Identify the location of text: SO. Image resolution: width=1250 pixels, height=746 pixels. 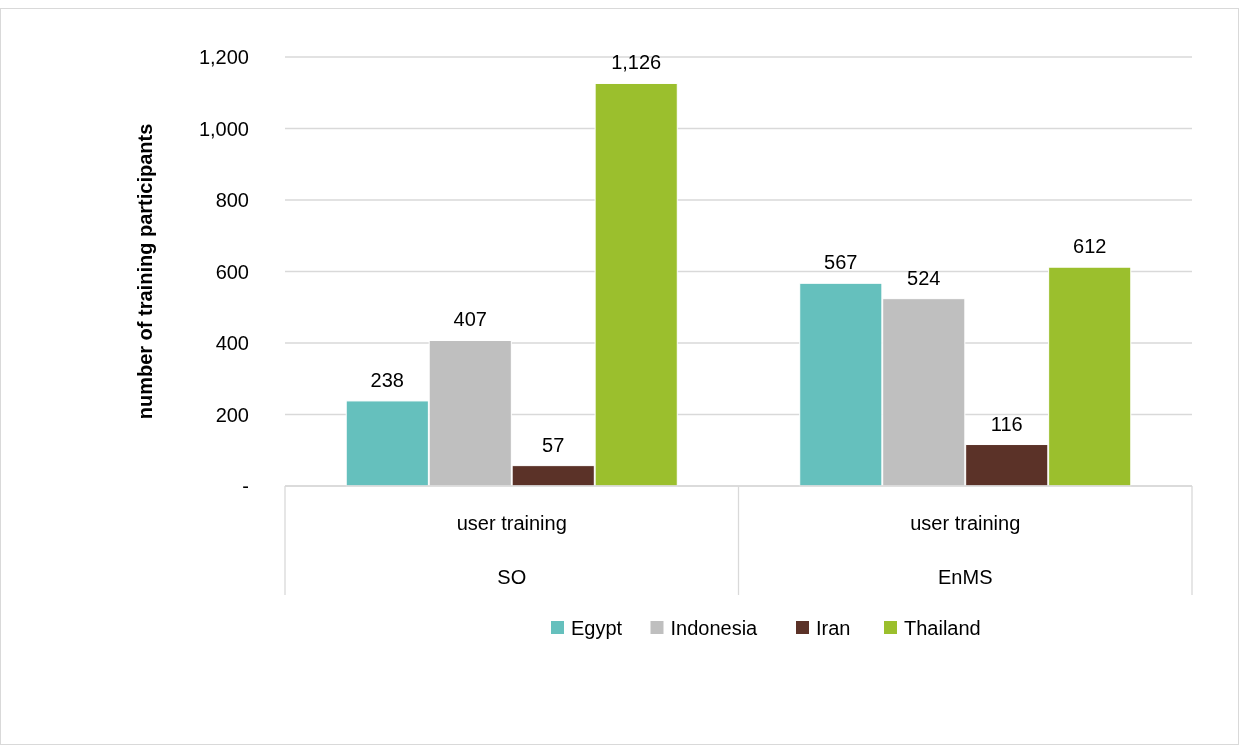
(512, 577).